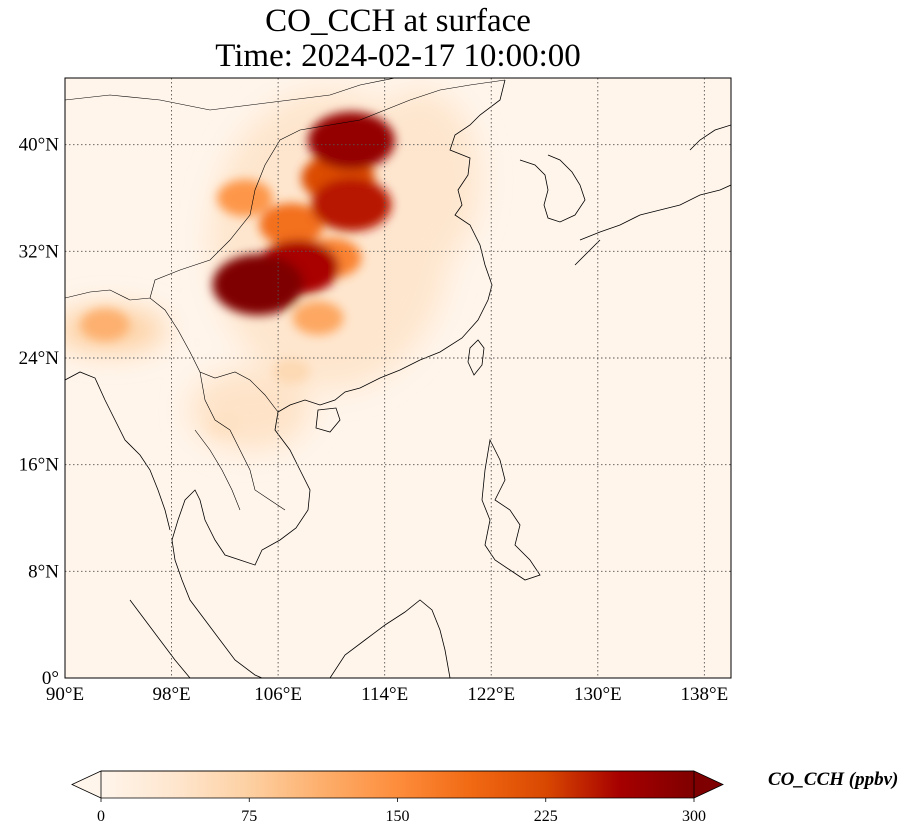  I want to click on hotspot-shaanxi, so click(291, 225).